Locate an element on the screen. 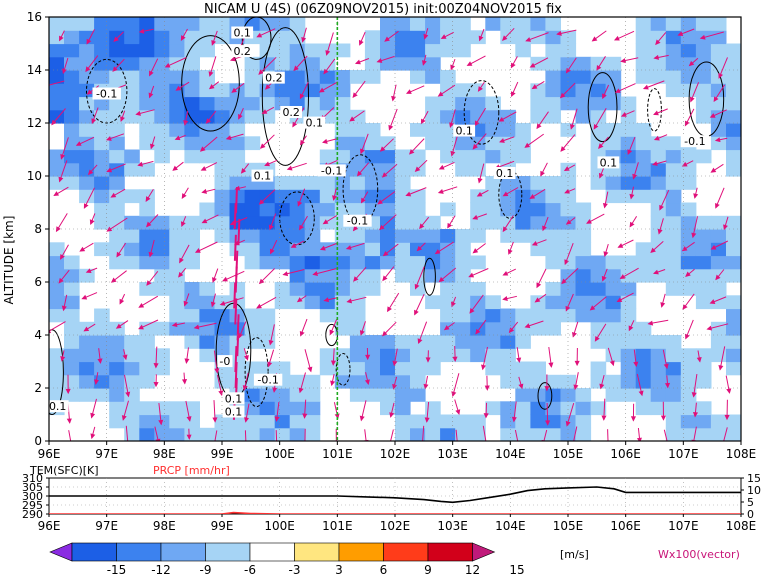  contour-label-bg is located at coordinates (233, 398).